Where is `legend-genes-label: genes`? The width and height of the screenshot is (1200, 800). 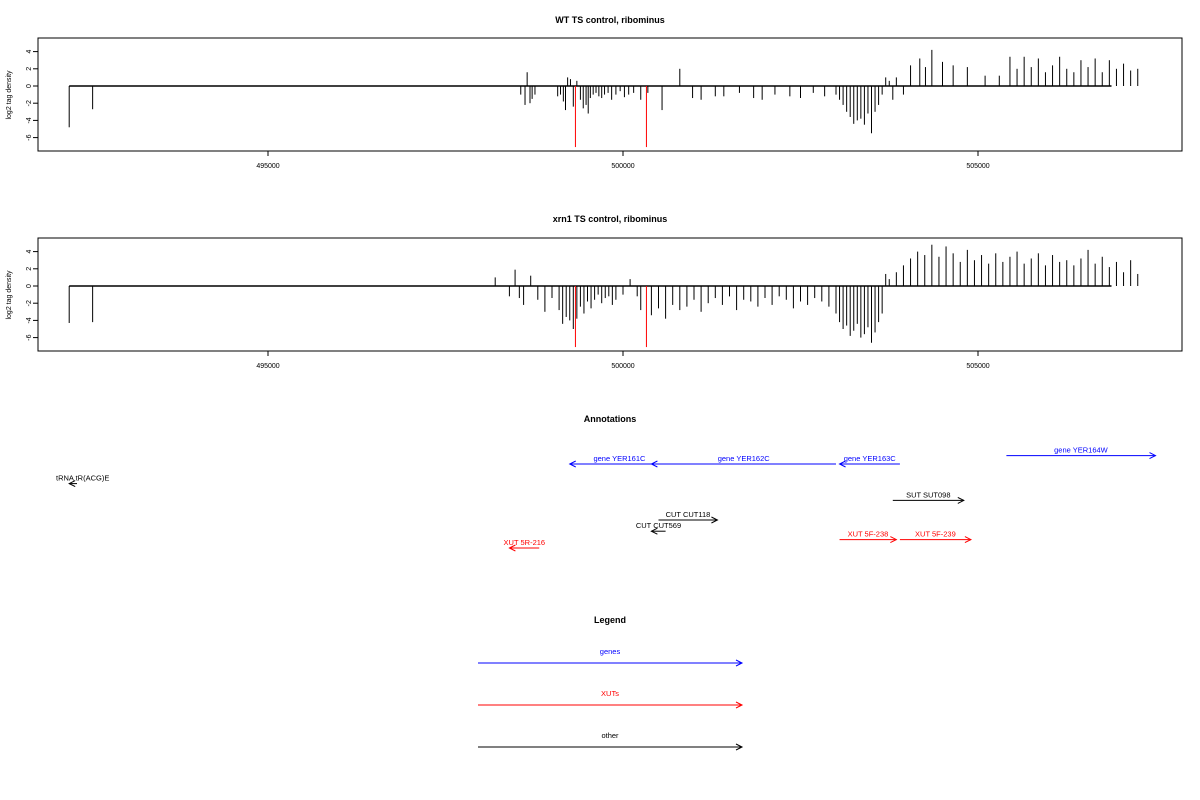 legend-genes-label: genes is located at coordinates (610, 651).